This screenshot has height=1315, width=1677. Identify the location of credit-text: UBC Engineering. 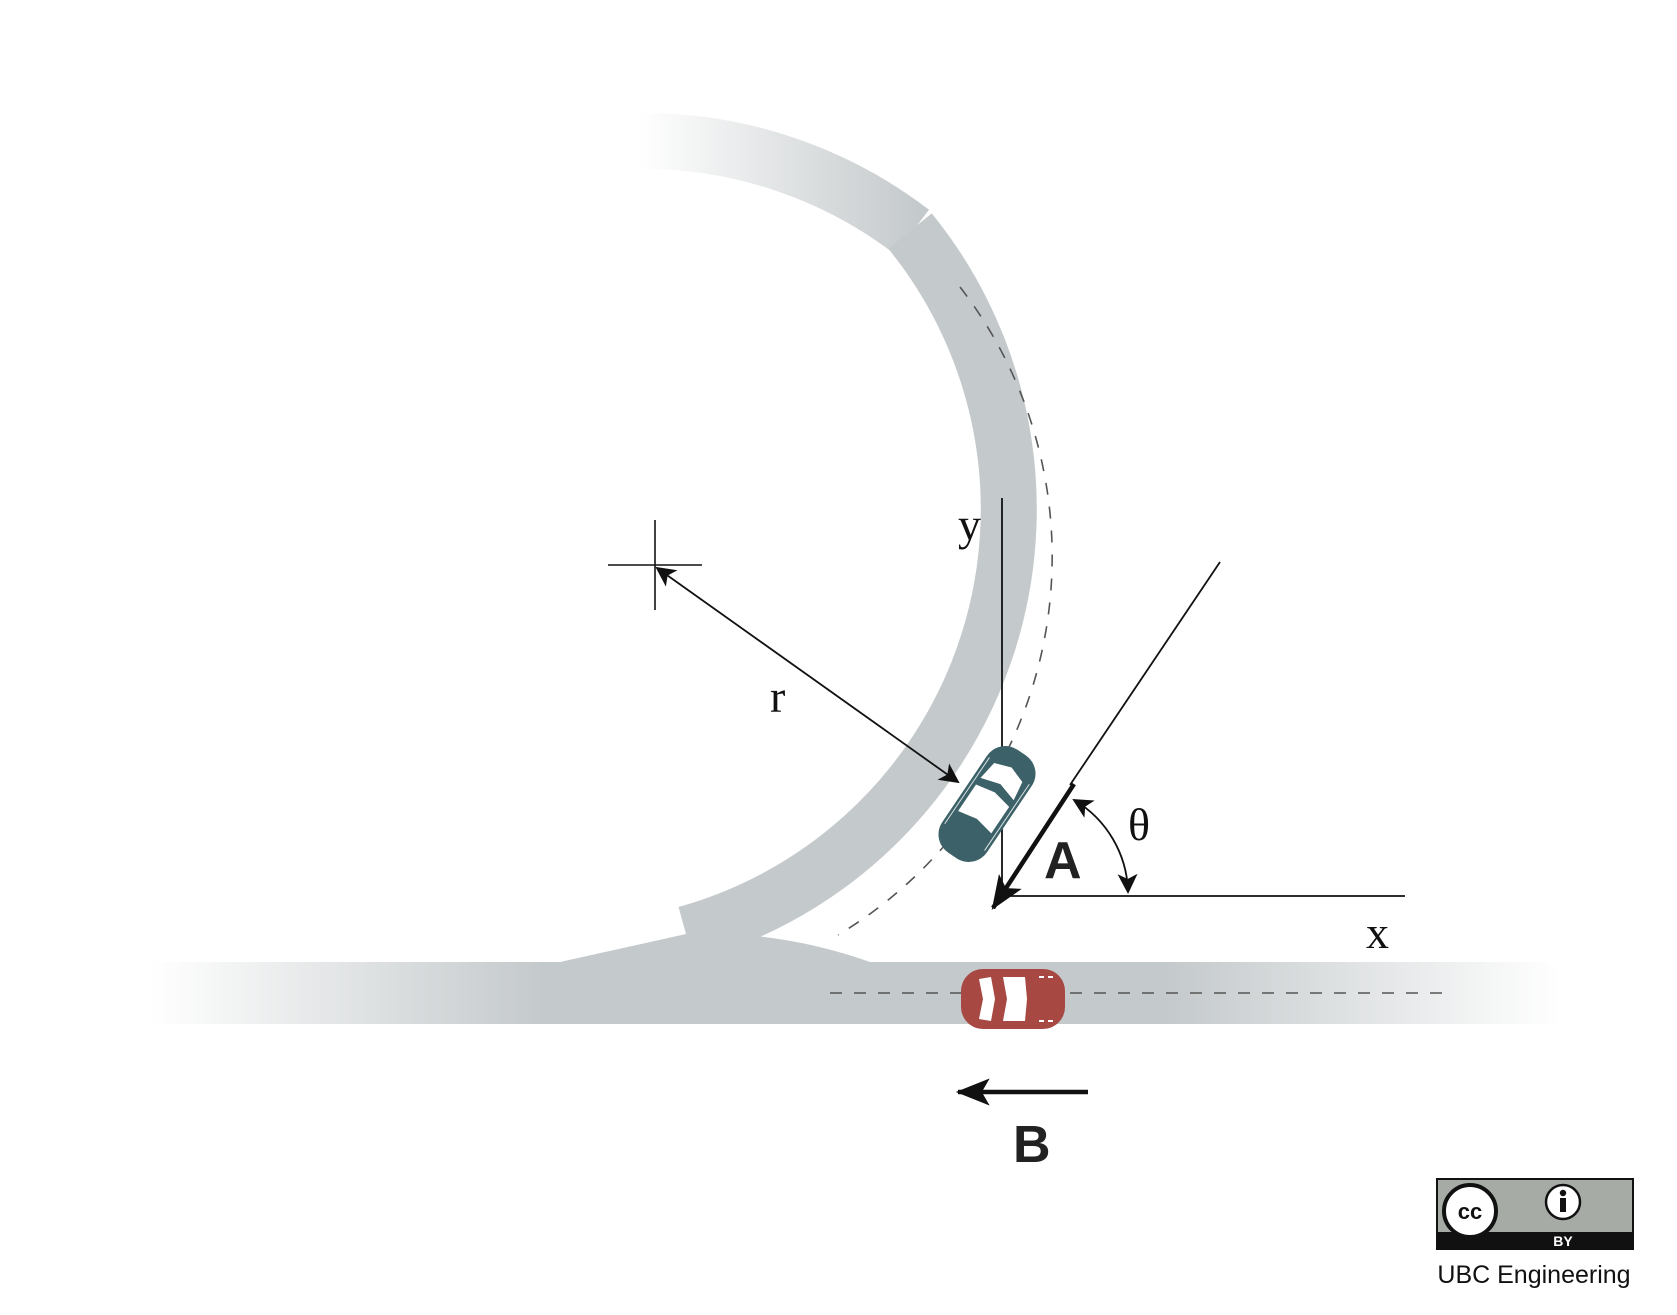
(1533, 1275).